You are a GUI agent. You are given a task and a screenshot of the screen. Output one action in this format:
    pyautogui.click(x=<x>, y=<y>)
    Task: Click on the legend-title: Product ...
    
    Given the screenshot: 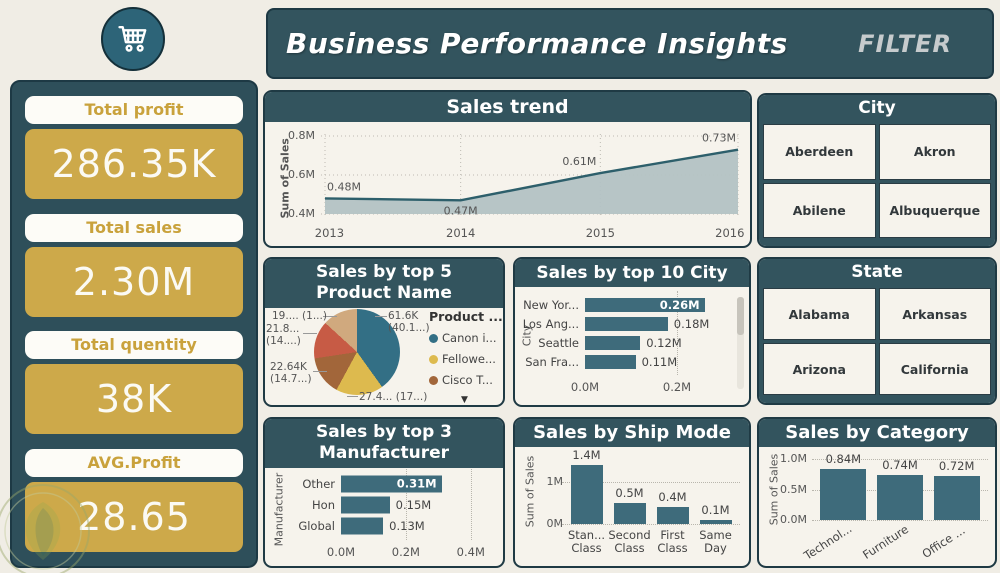 What is the action you would take?
    pyautogui.click(x=466, y=316)
    